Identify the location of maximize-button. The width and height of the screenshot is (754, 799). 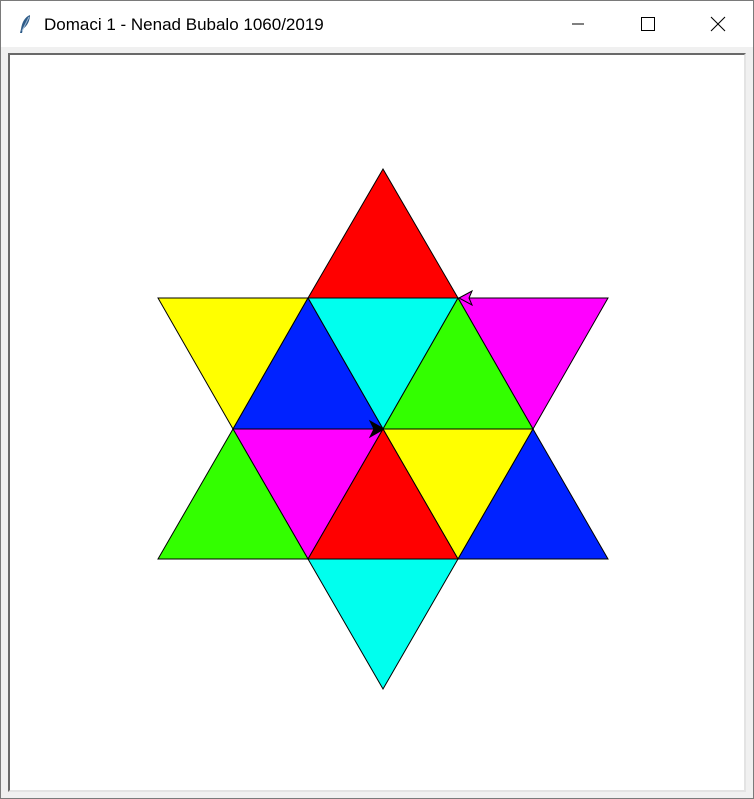
(648, 24).